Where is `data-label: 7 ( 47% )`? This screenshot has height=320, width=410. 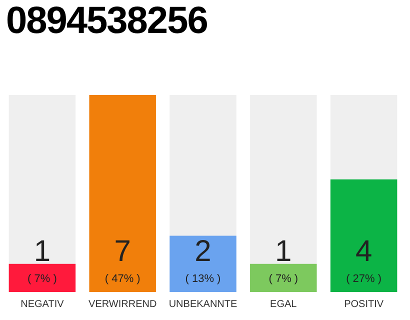 data-label: 7 ( 47% ) is located at coordinates (122, 260).